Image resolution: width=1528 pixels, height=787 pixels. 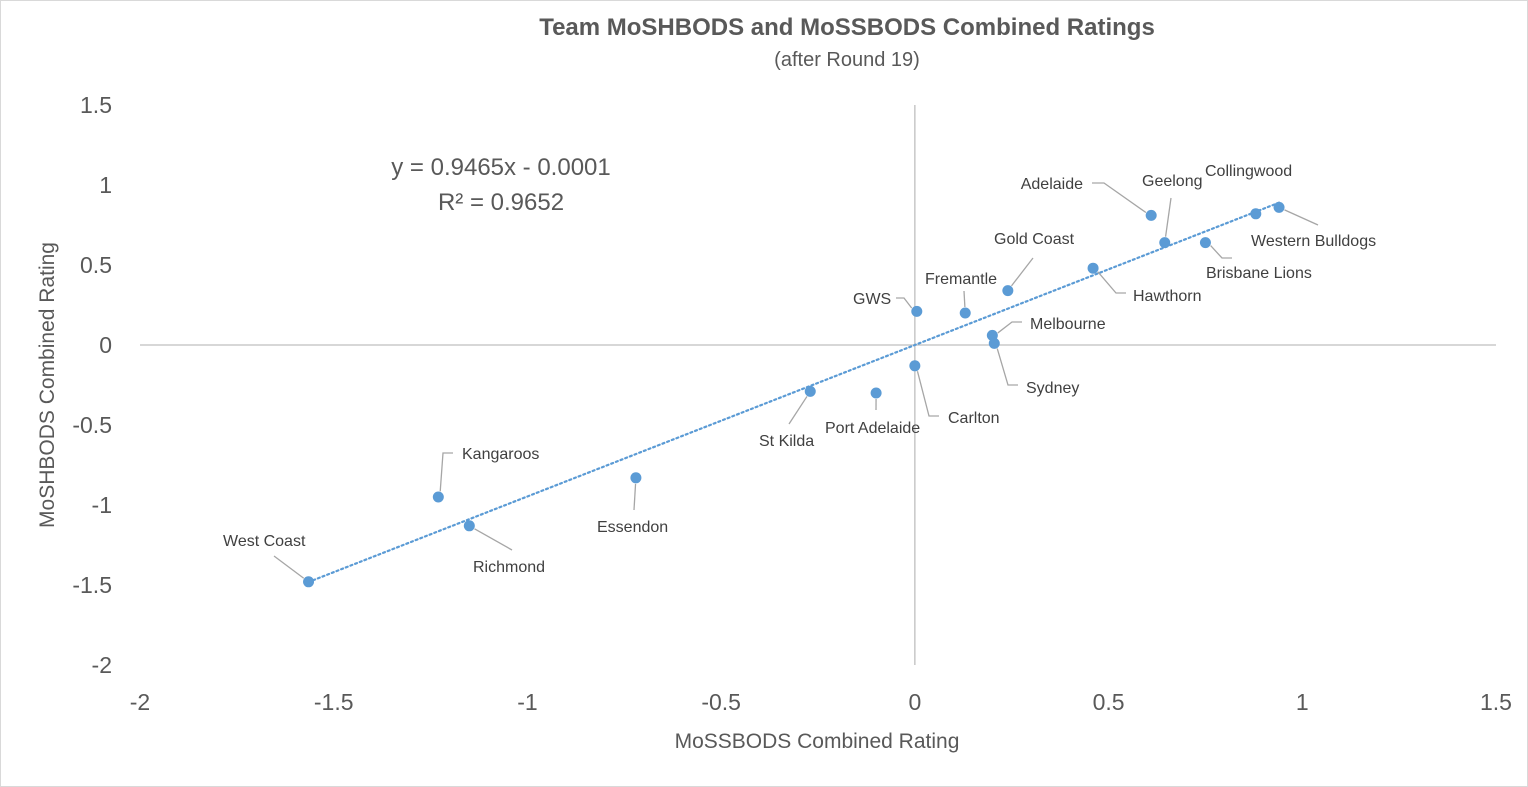 I want to click on label-leader-kangaroos, so click(x=446, y=472).